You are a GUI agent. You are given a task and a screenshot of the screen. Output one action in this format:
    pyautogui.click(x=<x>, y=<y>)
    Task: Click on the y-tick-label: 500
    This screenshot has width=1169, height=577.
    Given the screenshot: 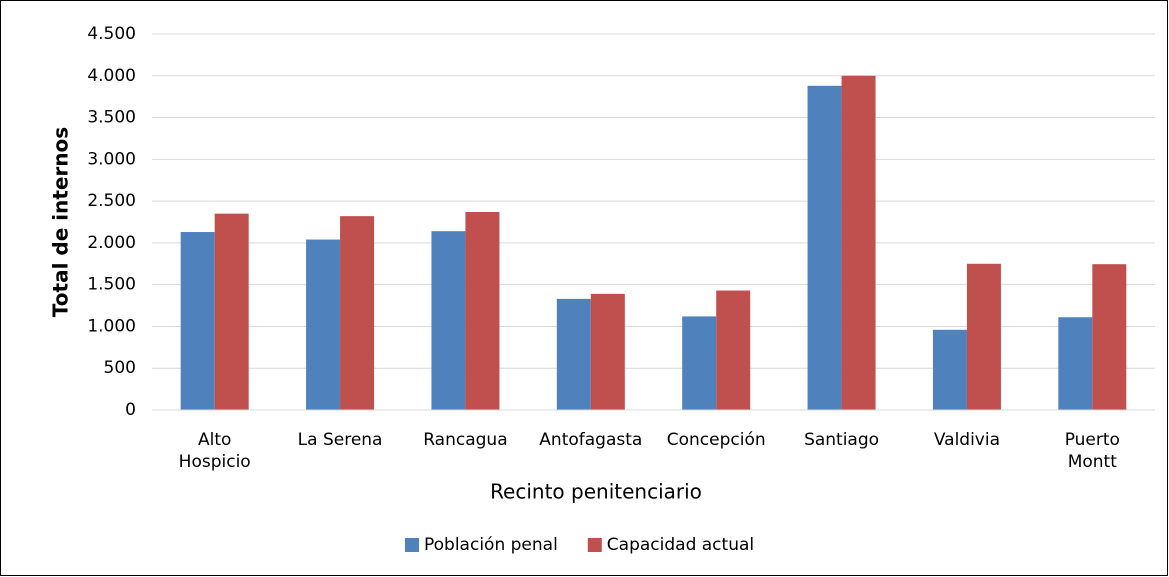 What is the action you would take?
    pyautogui.click(x=120, y=368)
    